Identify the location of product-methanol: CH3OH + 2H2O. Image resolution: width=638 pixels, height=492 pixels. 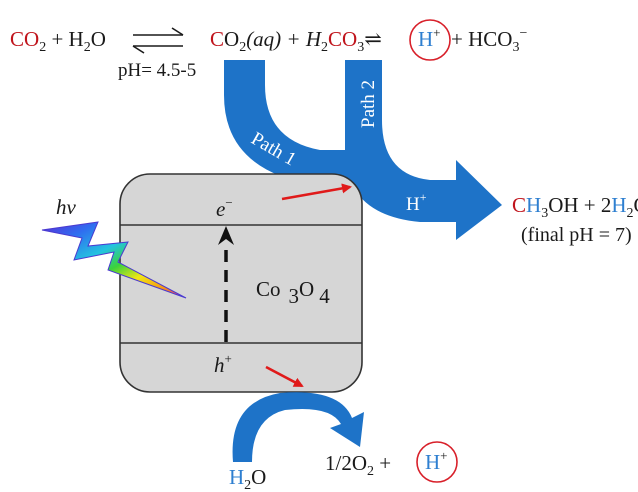
(575, 207).